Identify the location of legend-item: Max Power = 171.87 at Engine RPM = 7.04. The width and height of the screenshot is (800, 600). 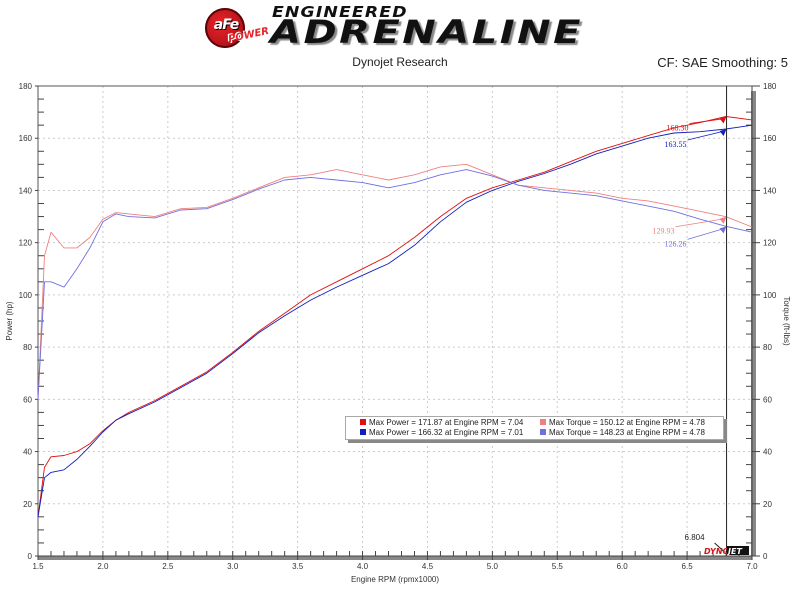
(441, 423).